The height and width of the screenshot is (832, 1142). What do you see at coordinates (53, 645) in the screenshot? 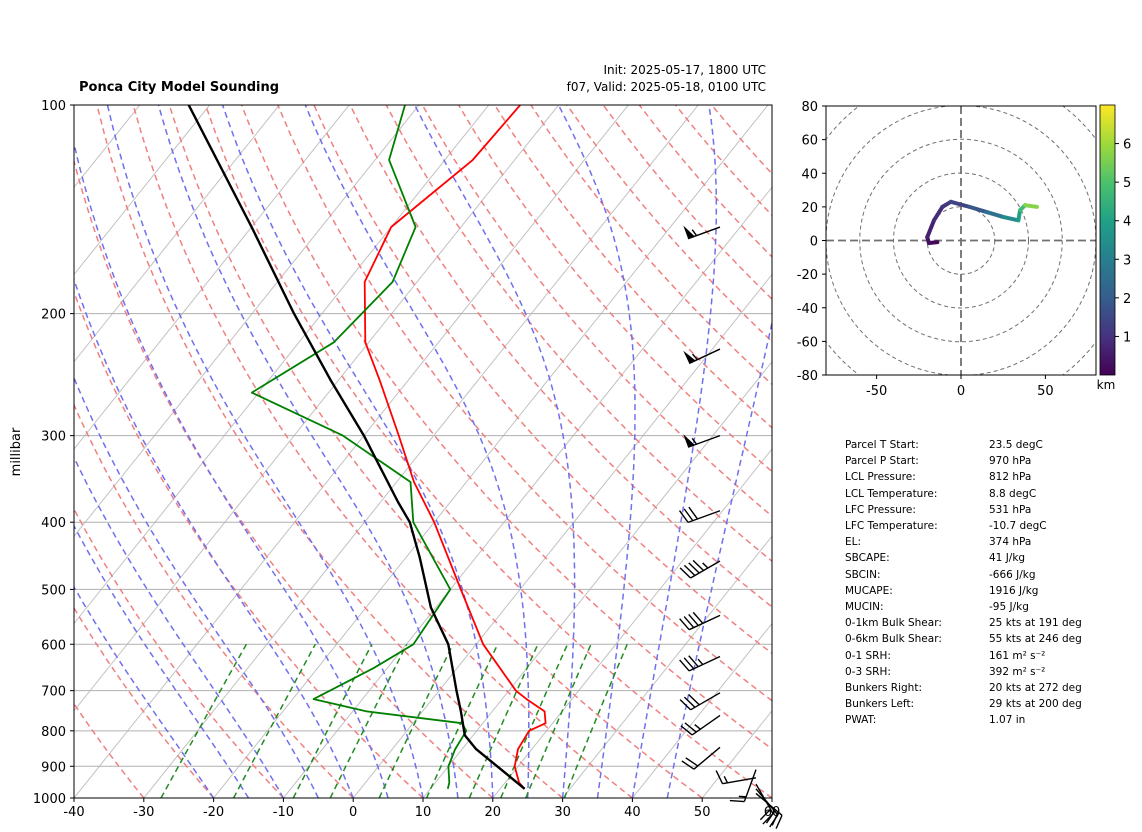
I see `y-tick-label: 600` at bounding box center [53, 645].